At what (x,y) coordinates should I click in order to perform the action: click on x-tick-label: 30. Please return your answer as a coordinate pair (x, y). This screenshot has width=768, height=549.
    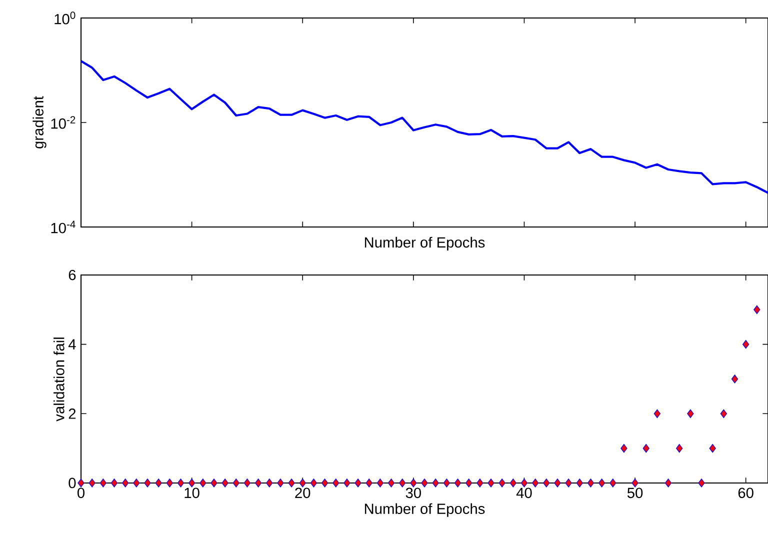
    Looking at the image, I should click on (413, 493).